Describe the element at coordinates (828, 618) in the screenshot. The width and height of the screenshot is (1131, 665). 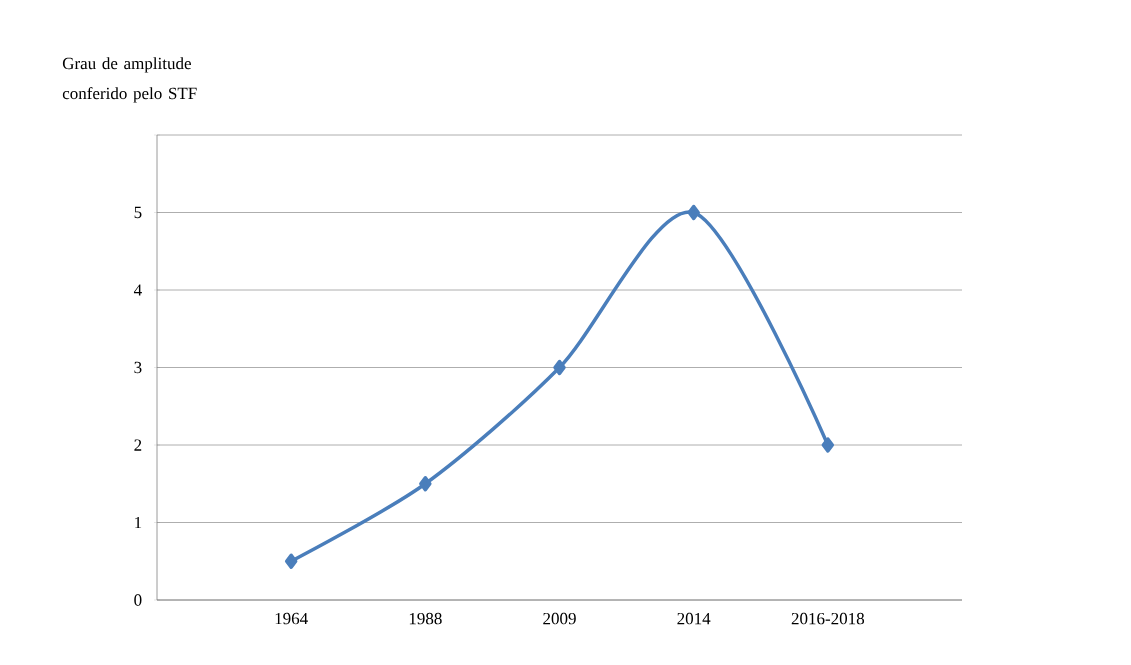
I see `x-tick-label: 2016-2018` at that location.